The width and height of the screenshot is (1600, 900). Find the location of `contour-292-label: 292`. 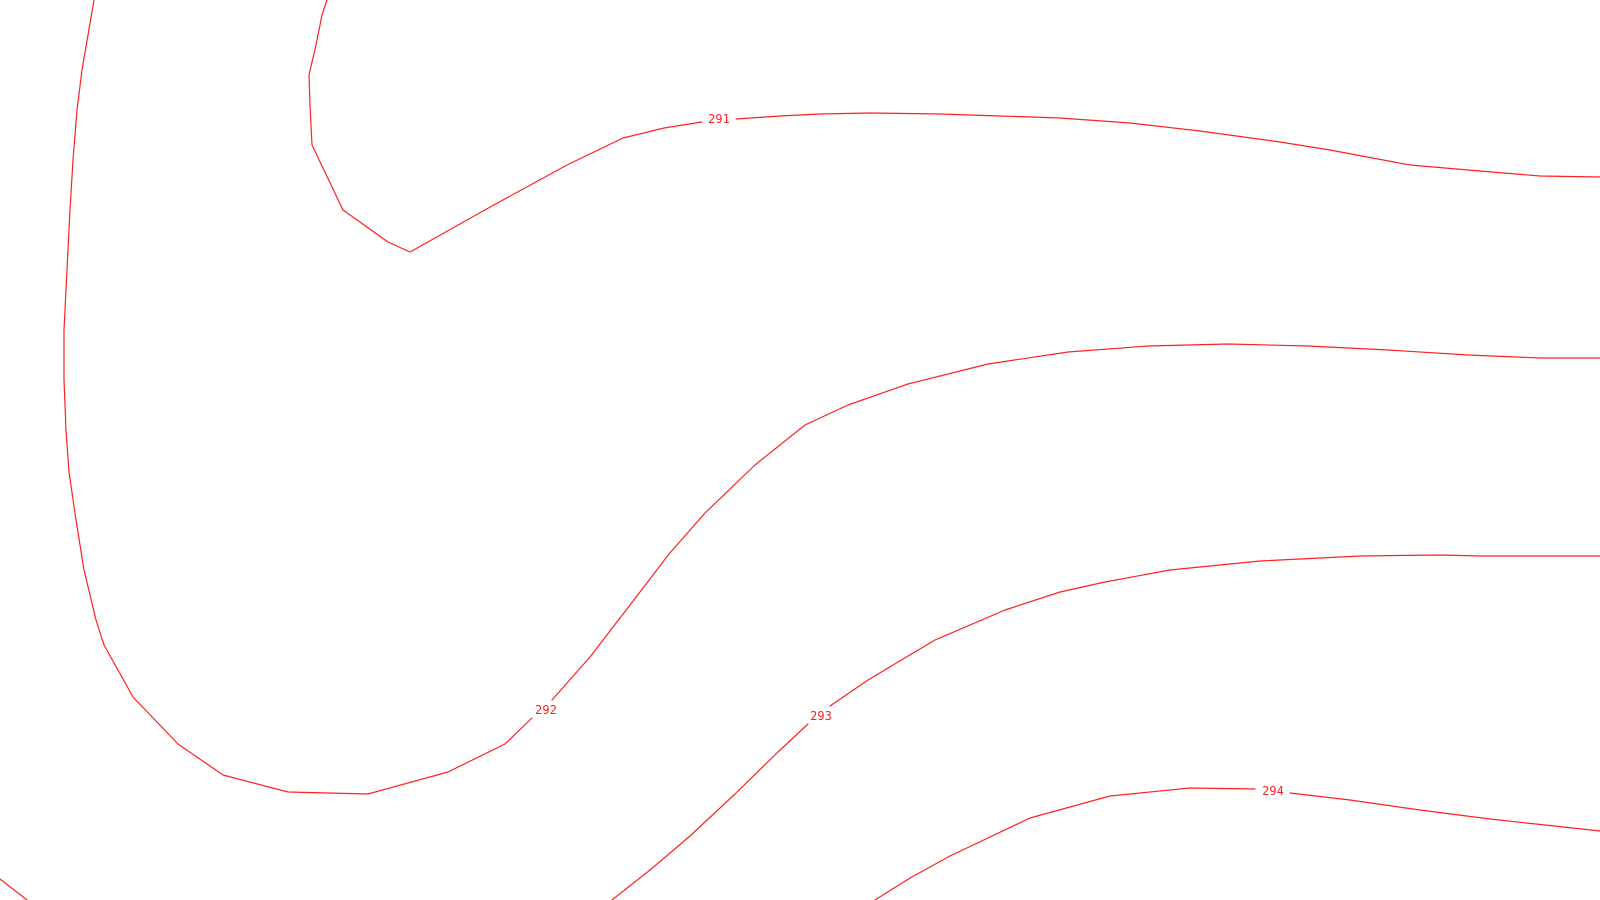

contour-292-label: 292 is located at coordinates (546, 710).